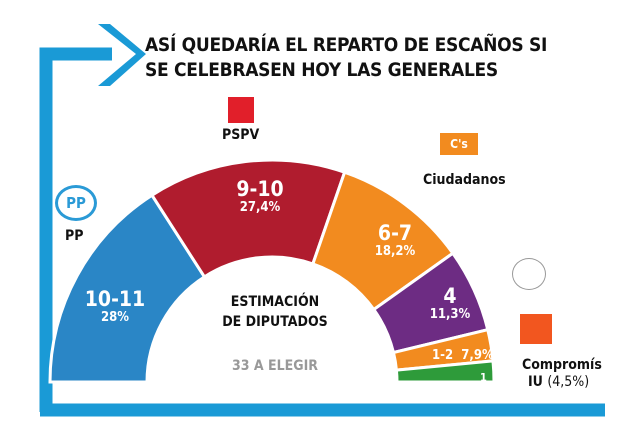 The height and width of the screenshot is (435, 637). What do you see at coordinates (275, 366) in the screenshot?
I see `total-seats: 33 A ELEGIR` at bounding box center [275, 366].